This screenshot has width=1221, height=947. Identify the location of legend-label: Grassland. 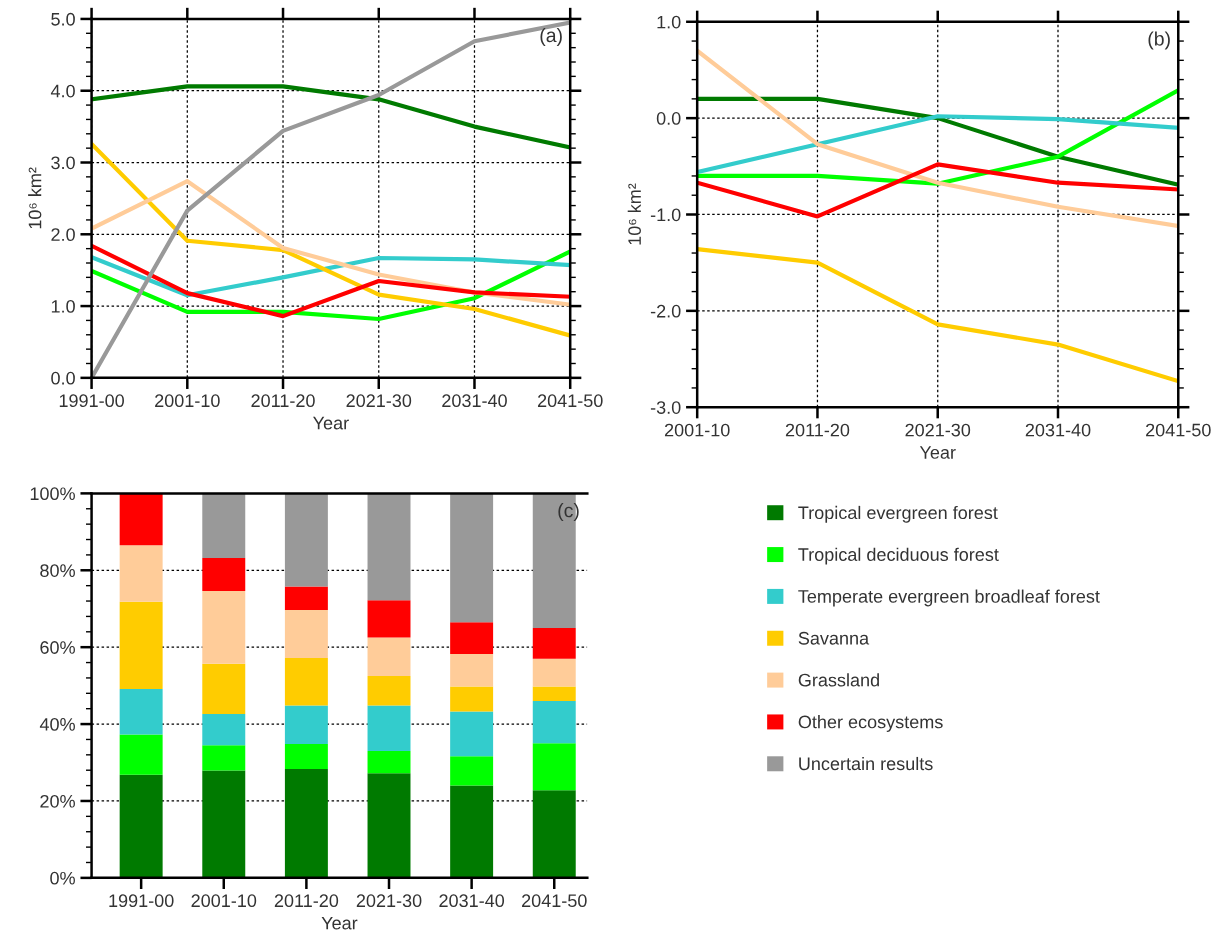
(838, 680).